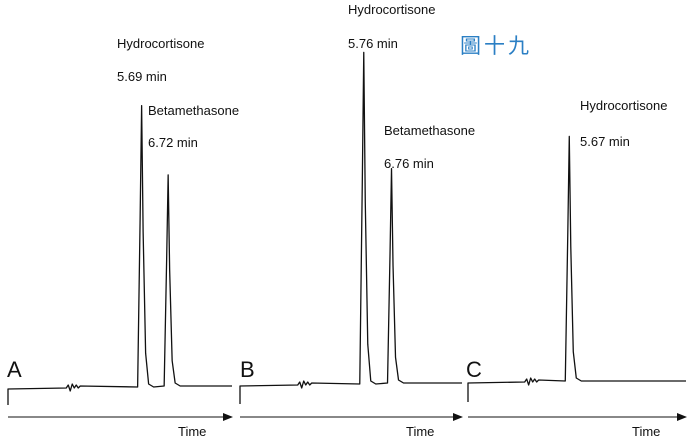  What do you see at coordinates (173, 142) in the screenshot?
I see `peak-2-rt-label: 6.72 min` at bounding box center [173, 142].